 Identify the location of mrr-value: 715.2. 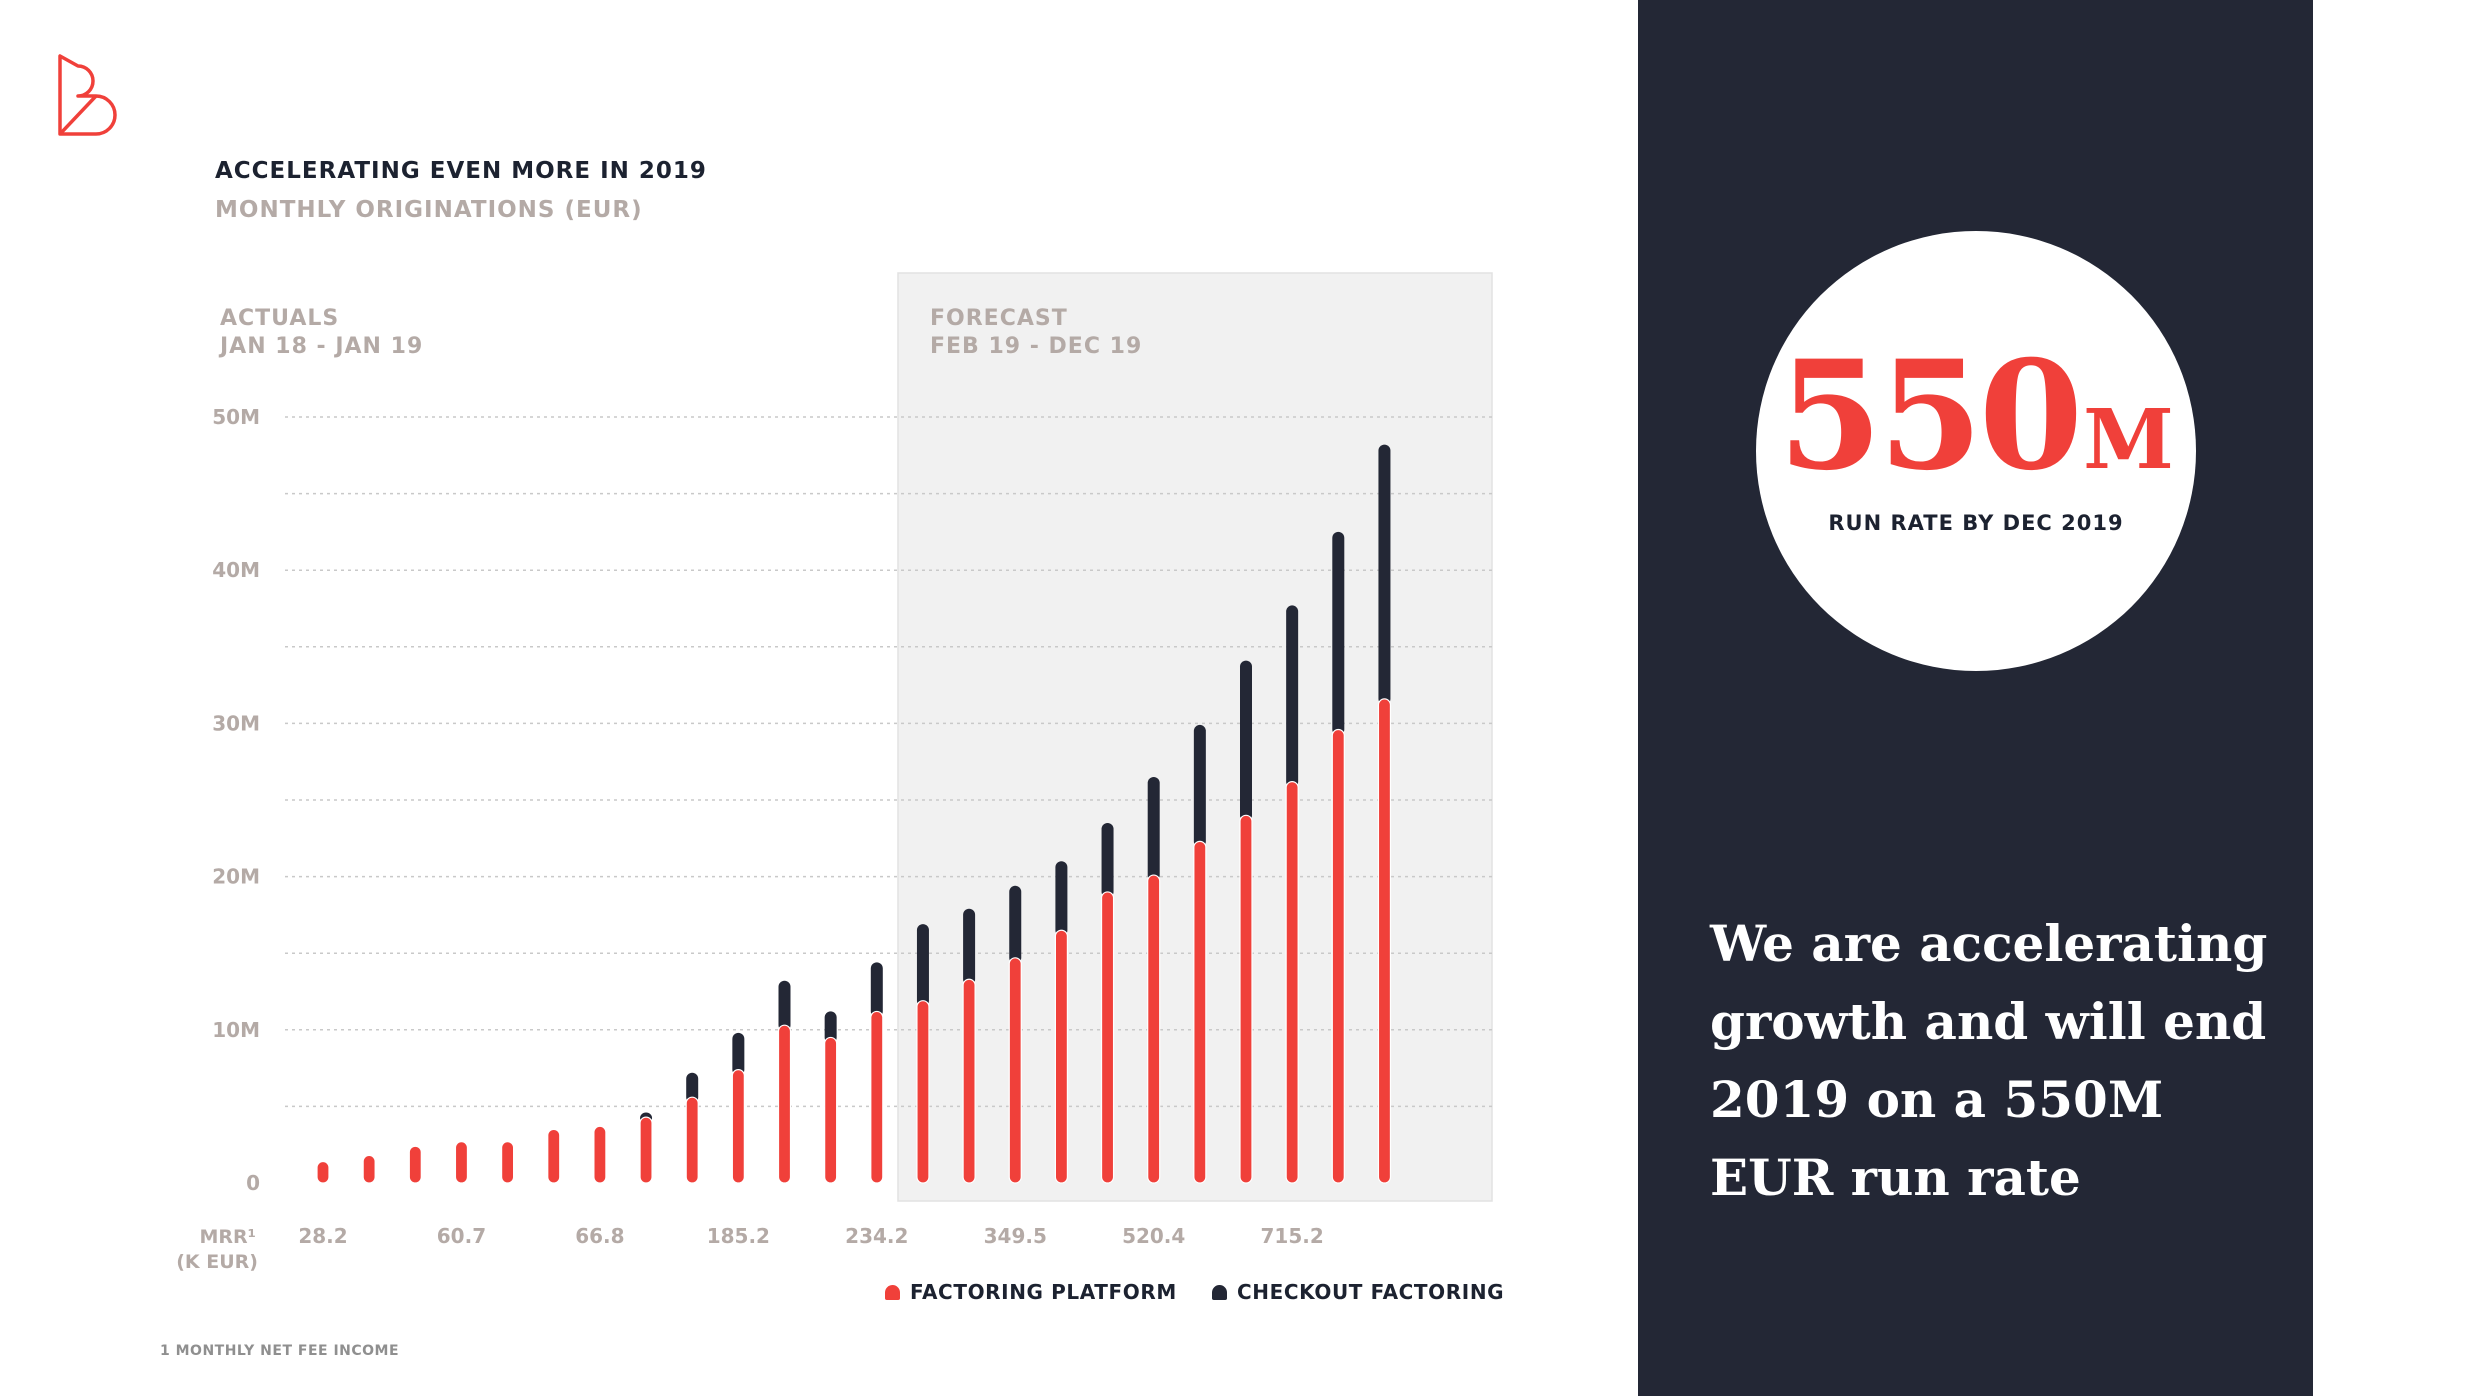
(1292, 1236).